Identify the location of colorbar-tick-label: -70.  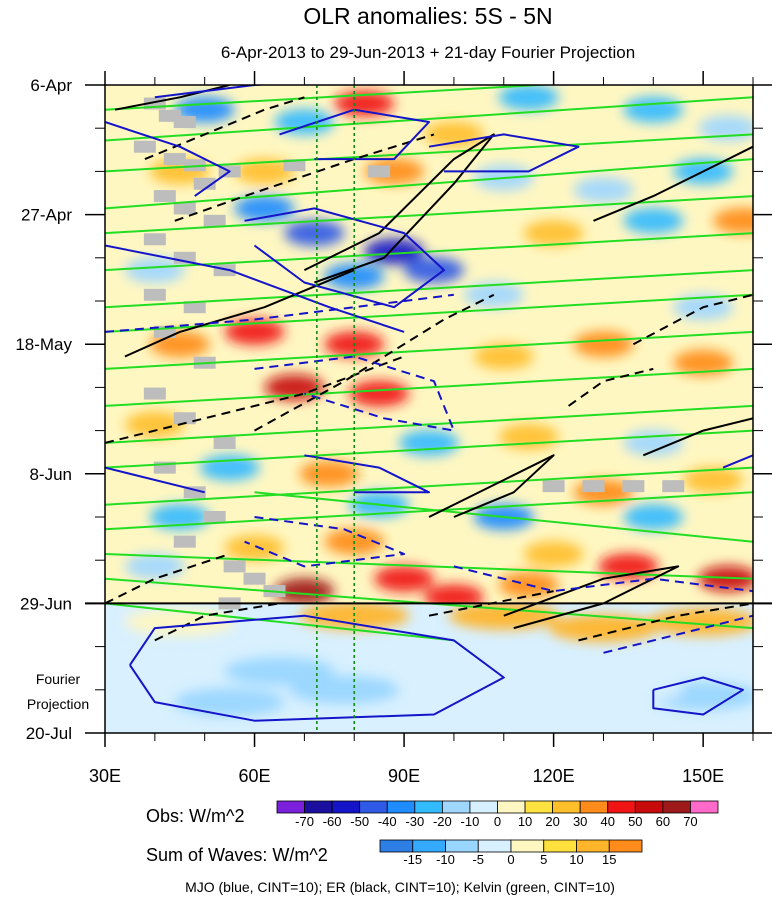
(304, 821).